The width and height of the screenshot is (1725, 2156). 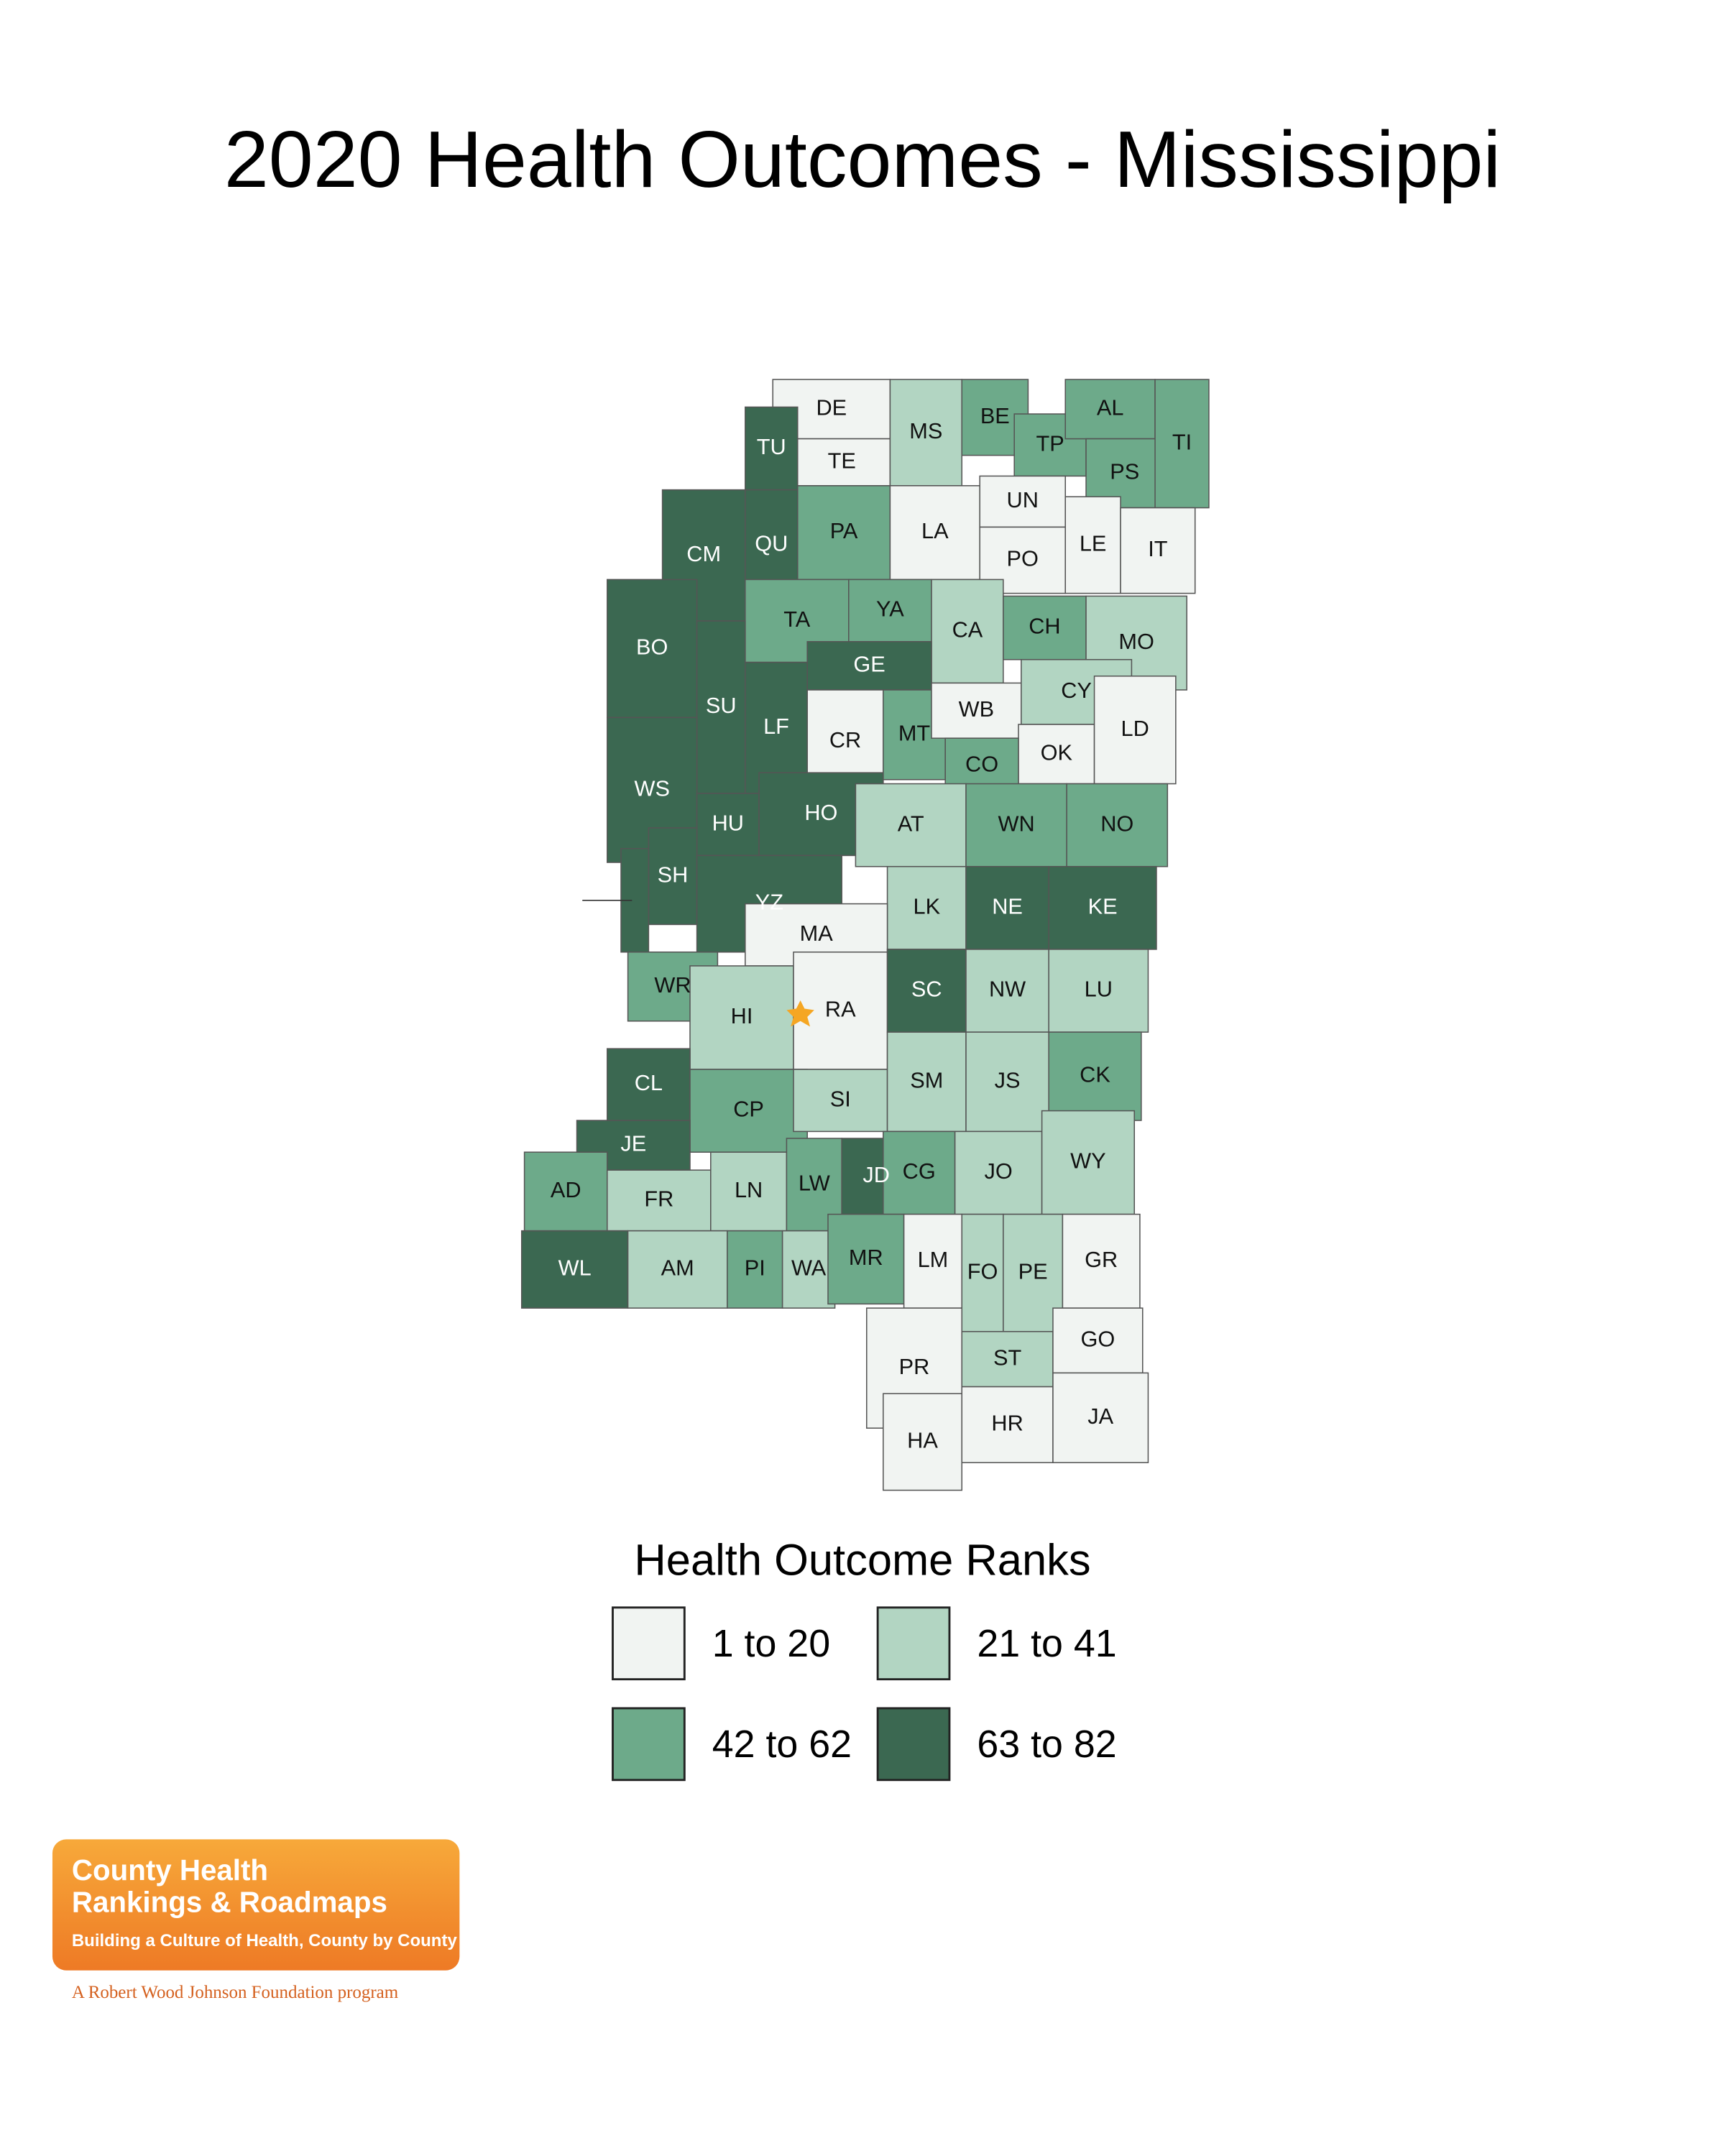 I want to click on county-label: LA, so click(x=935, y=530).